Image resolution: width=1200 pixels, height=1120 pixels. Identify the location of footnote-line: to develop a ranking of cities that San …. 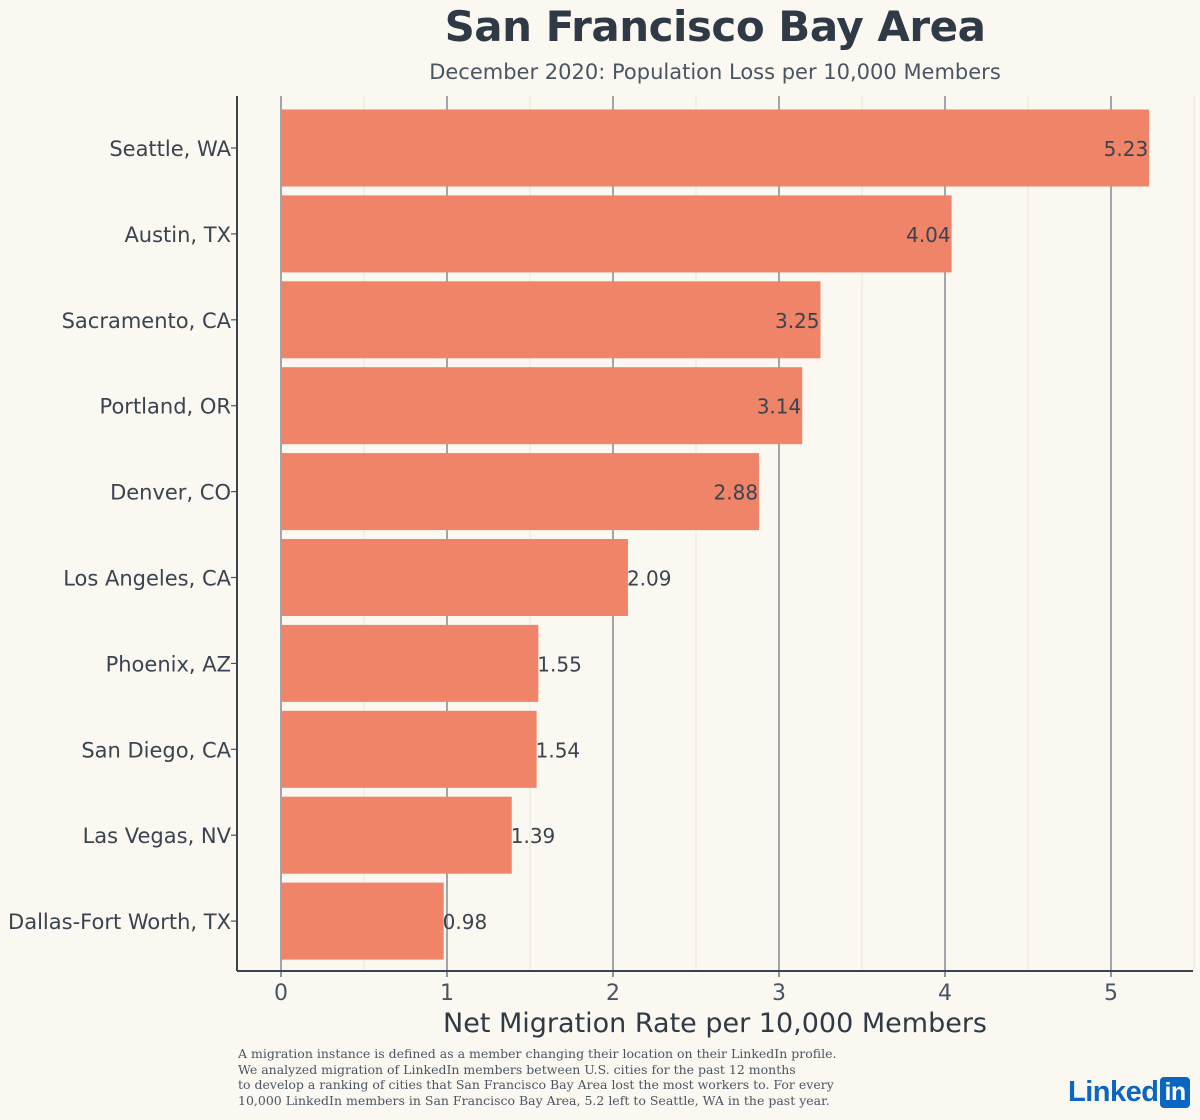
(536, 1084).